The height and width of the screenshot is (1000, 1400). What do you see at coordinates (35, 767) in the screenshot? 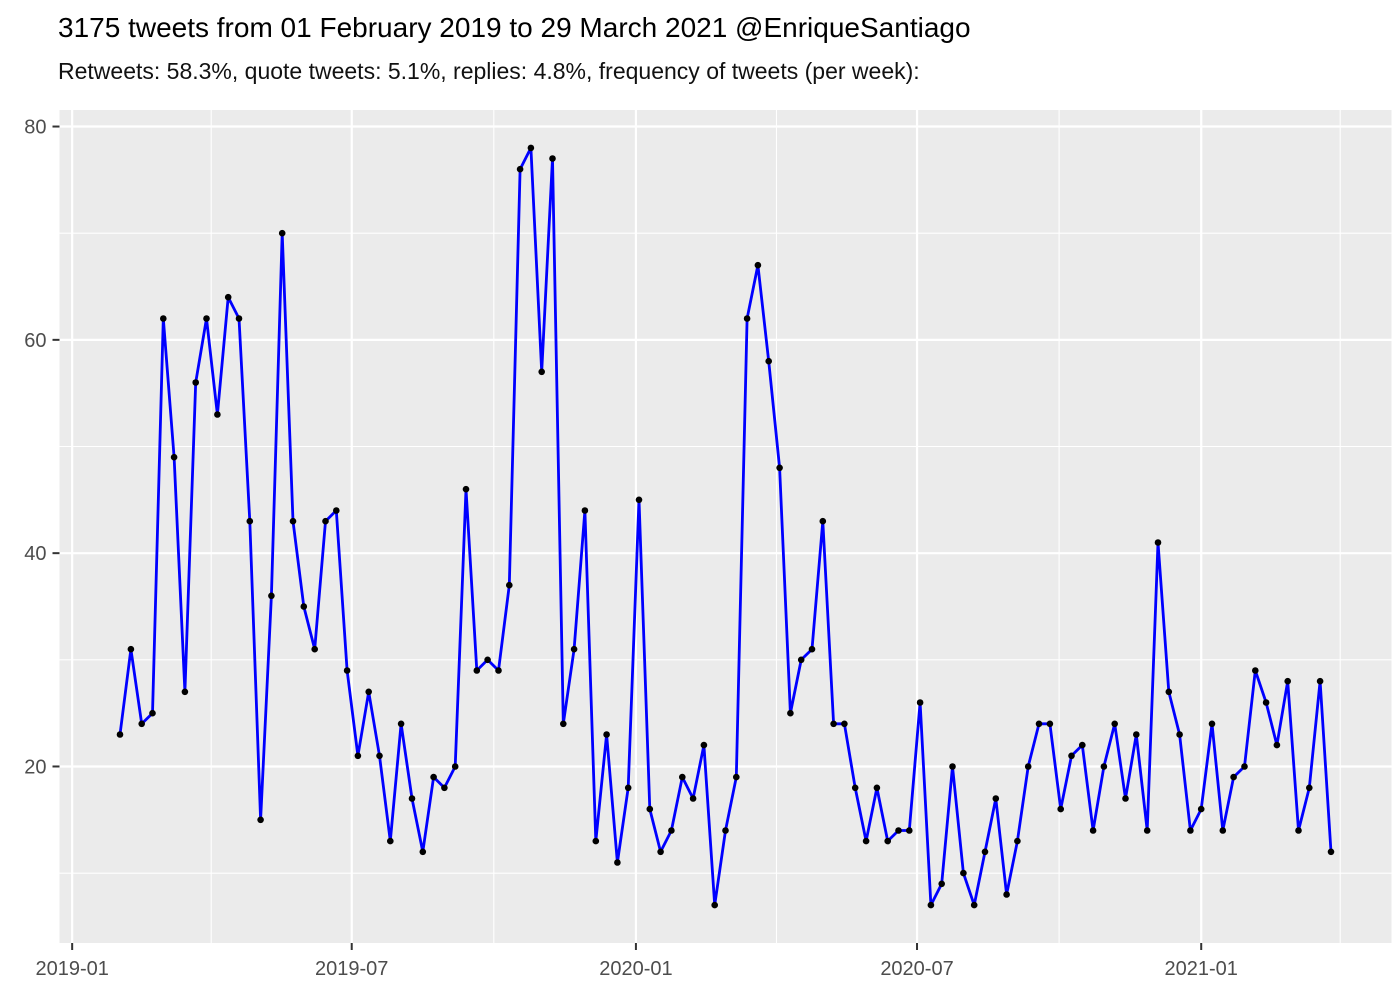
I see `y-tick-label: 20` at bounding box center [35, 767].